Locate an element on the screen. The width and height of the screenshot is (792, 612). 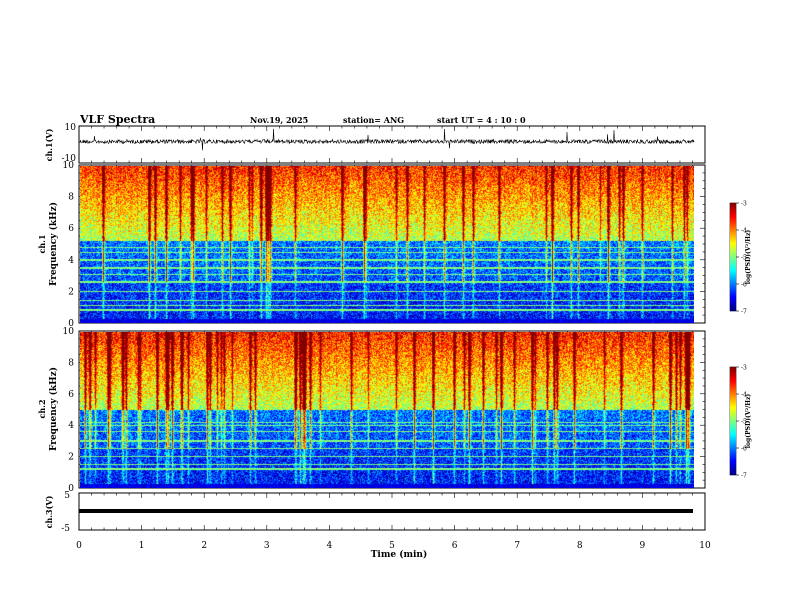
figure-title: VLF Spectra is located at coordinates (117, 119).